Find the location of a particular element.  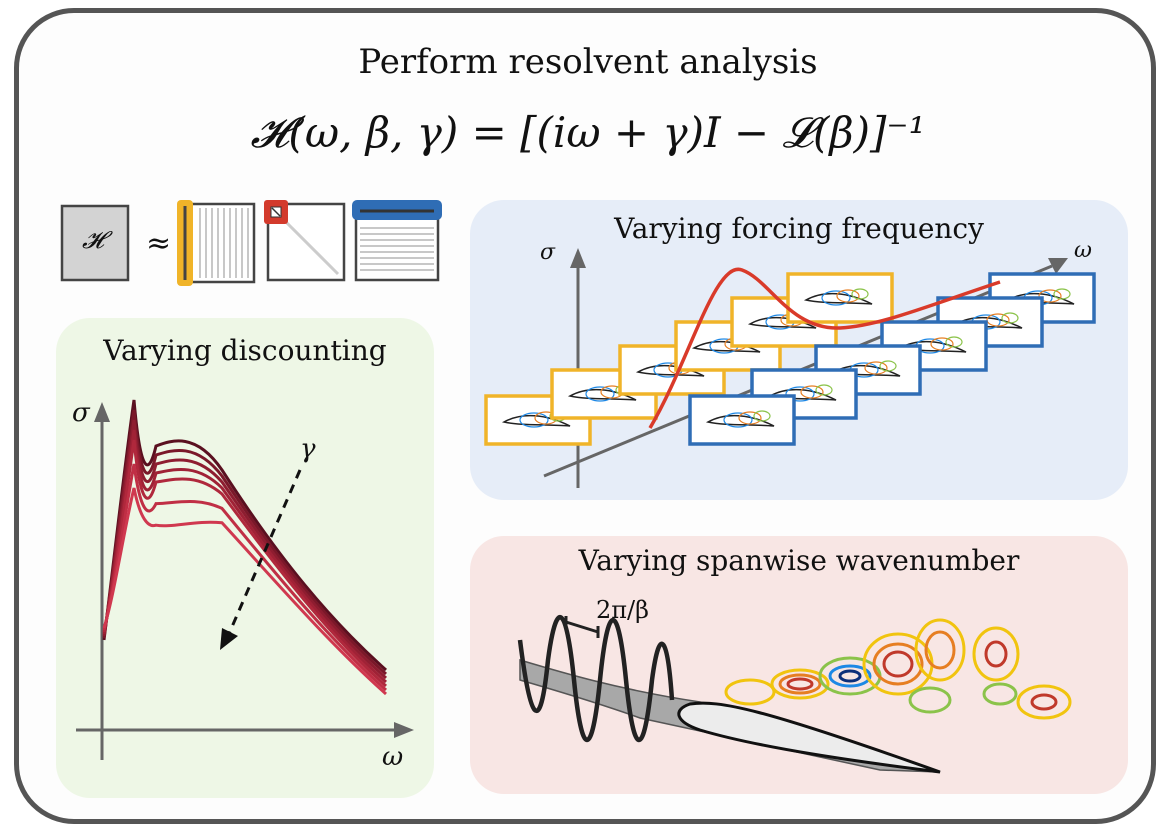

high-frequency-frames is located at coordinates (892, 359).